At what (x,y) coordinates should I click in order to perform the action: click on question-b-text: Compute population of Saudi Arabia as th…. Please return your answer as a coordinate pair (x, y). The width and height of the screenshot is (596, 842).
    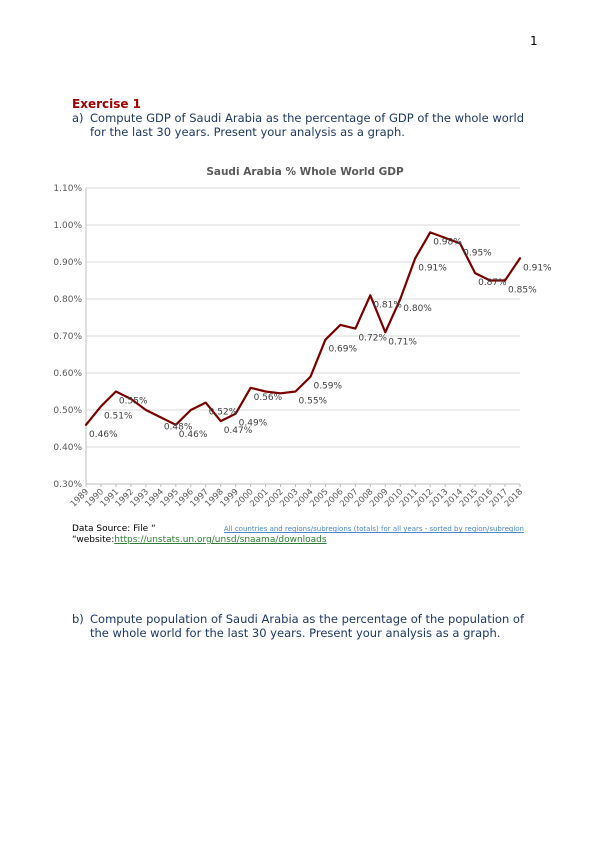
    Looking at the image, I should click on (307, 626).